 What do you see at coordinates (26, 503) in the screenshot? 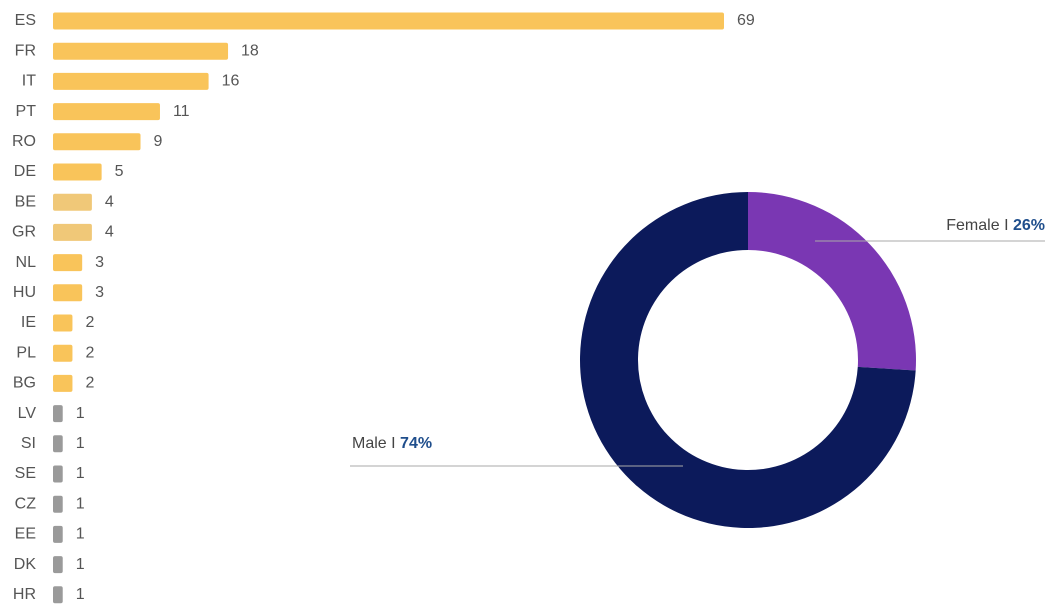
I see `category-label: CZ` at bounding box center [26, 503].